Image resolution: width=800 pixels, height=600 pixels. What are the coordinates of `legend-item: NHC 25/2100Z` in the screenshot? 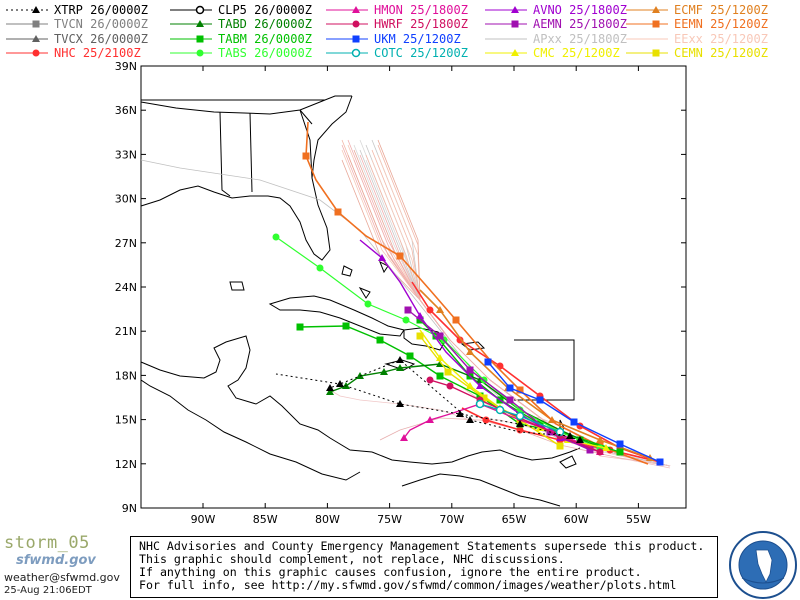 It's located at (72, 53).